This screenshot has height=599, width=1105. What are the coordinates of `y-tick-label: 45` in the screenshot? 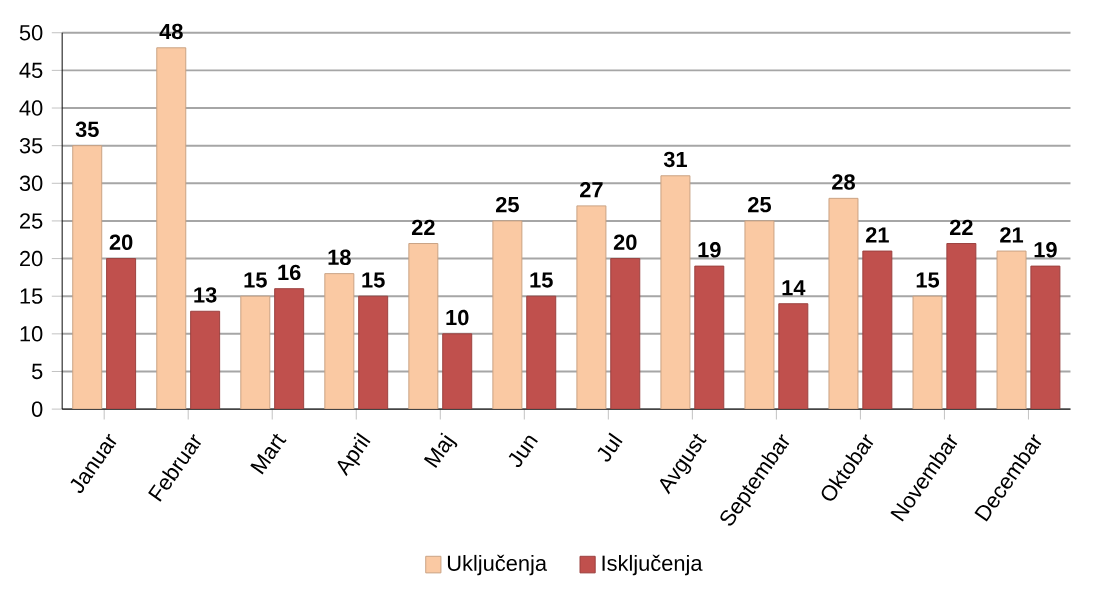 It's located at (31, 70).